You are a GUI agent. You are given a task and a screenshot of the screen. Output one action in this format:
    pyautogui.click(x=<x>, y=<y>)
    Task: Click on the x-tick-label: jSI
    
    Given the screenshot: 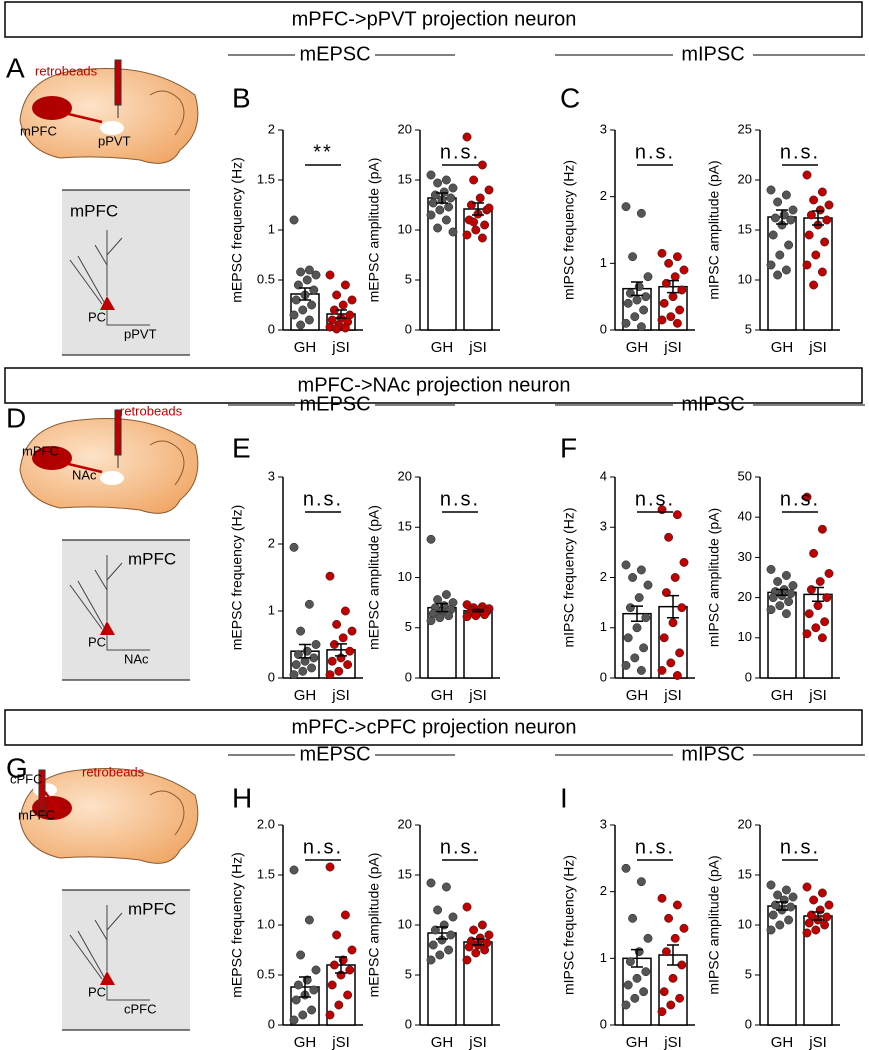 What is the action you would take?
    pyautogui.click(x=817, y=695)
    